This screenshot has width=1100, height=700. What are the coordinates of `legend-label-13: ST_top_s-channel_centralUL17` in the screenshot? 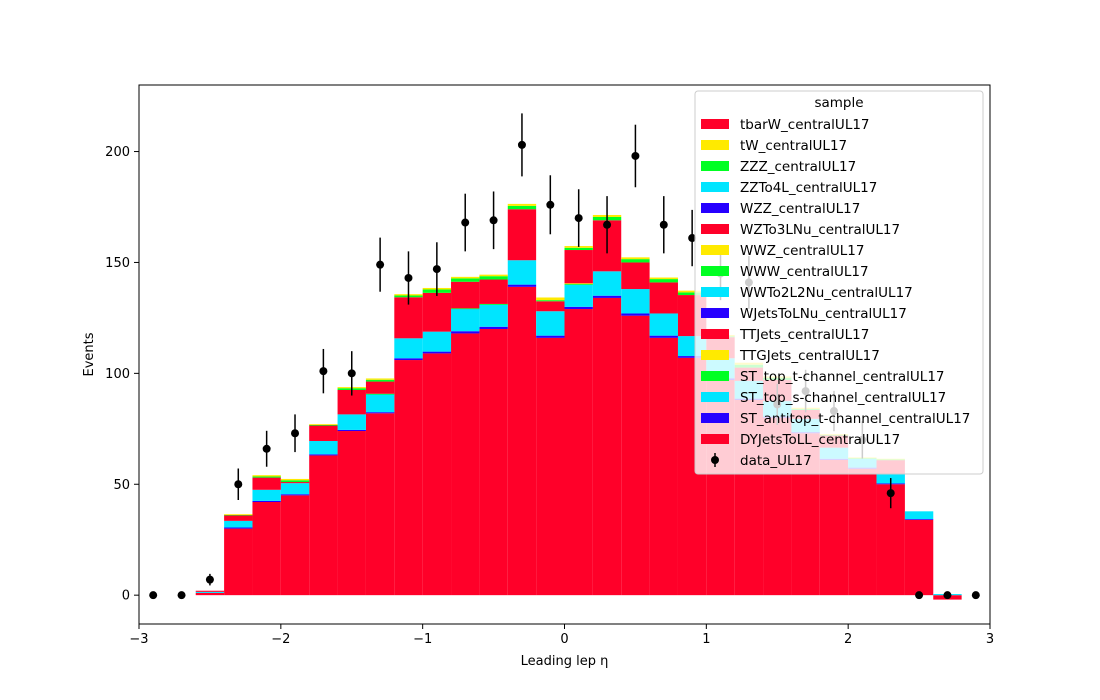 It's located at (843, 398).